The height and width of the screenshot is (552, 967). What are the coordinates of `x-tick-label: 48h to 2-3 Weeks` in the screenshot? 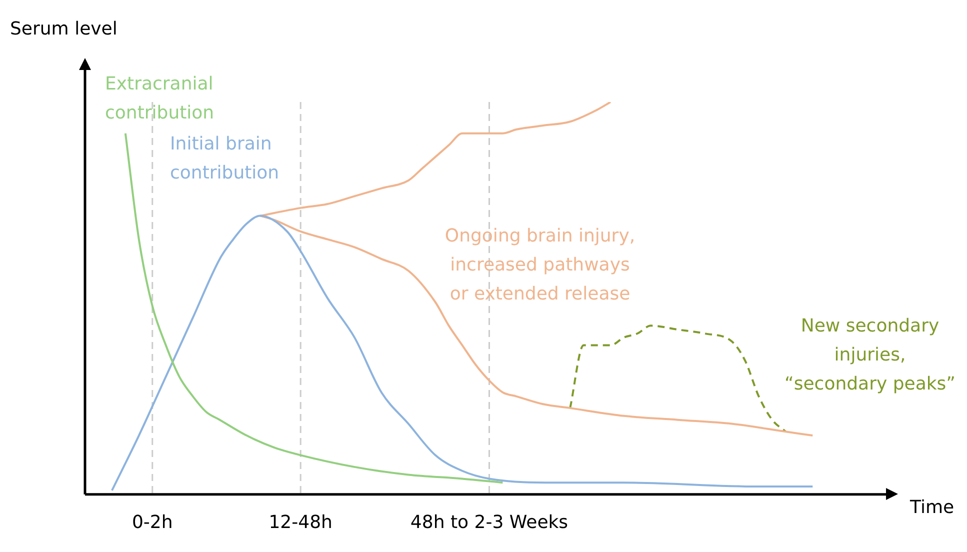 It's located at (489, 522).